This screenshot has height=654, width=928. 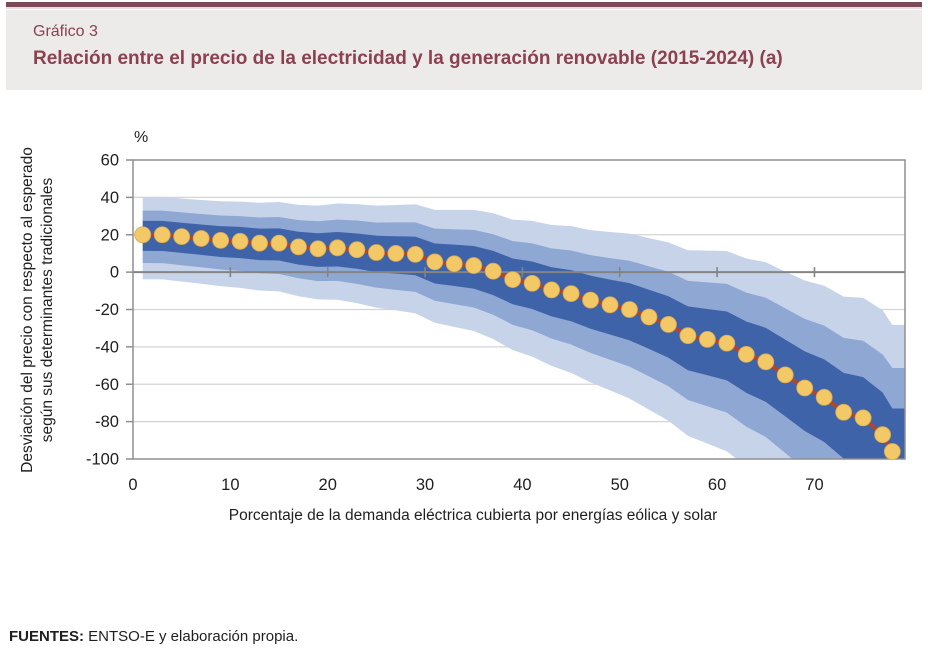 What do you see at coordinates (425, 485) in the screenshot?
I see `x-tick-label-30: 30` at bounding box center [425, 485].